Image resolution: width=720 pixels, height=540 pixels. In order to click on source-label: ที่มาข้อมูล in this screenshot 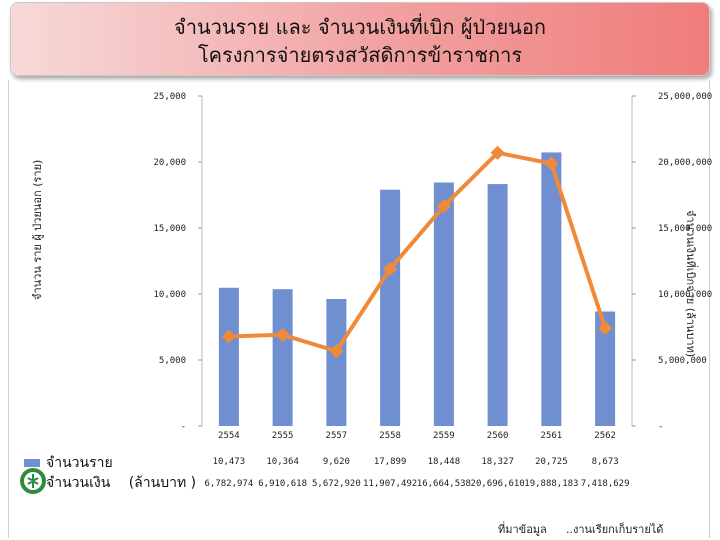, I will do `click(522, 529)`.